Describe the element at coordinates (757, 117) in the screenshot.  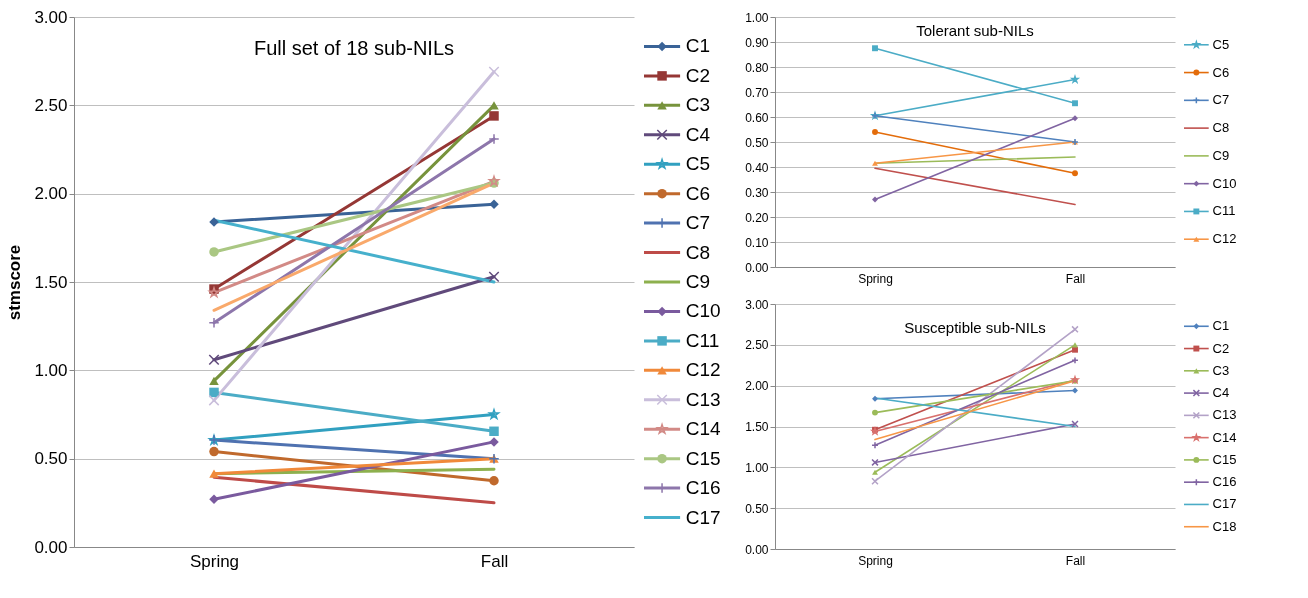
I see `y-tick-label: 0.60` at that location.